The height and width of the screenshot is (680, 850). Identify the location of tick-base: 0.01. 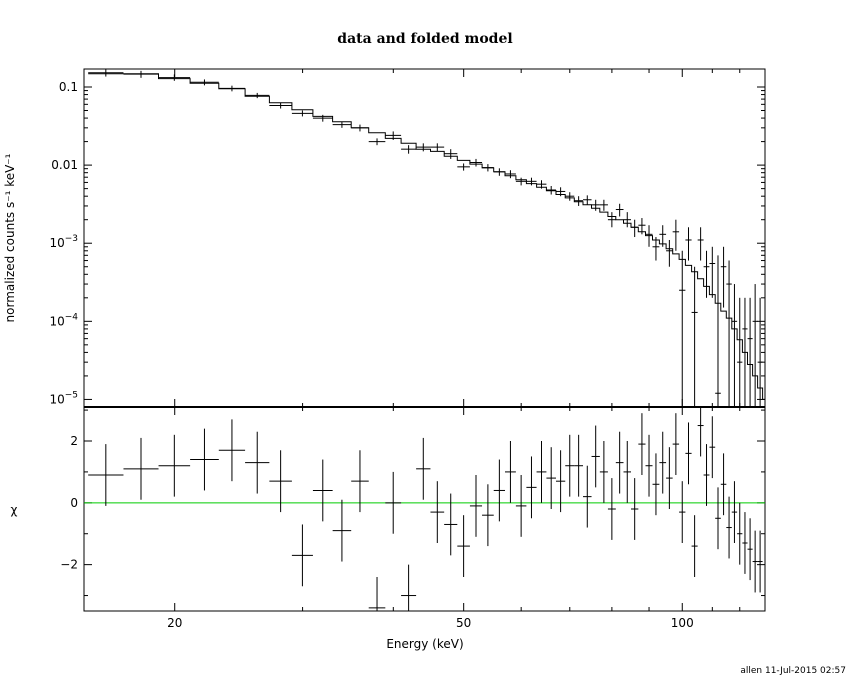
(64, 165).